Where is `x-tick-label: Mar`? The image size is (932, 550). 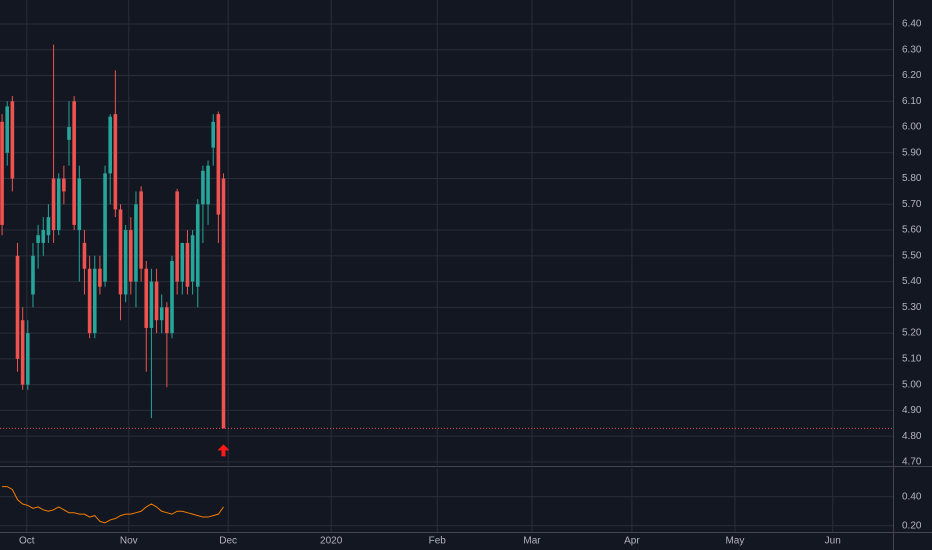
x-tick-label: Mar is located at coordinates (532, 541).